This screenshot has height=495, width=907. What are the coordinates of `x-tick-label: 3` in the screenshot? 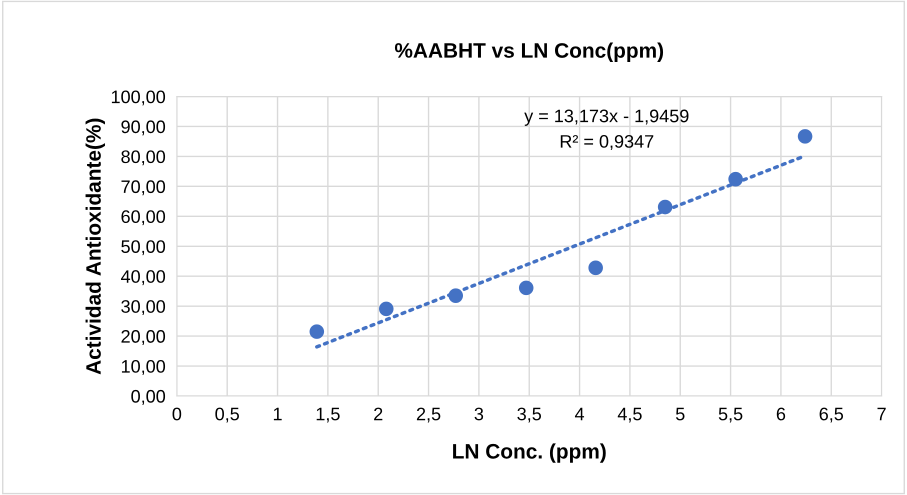 It's located at (479, 414).